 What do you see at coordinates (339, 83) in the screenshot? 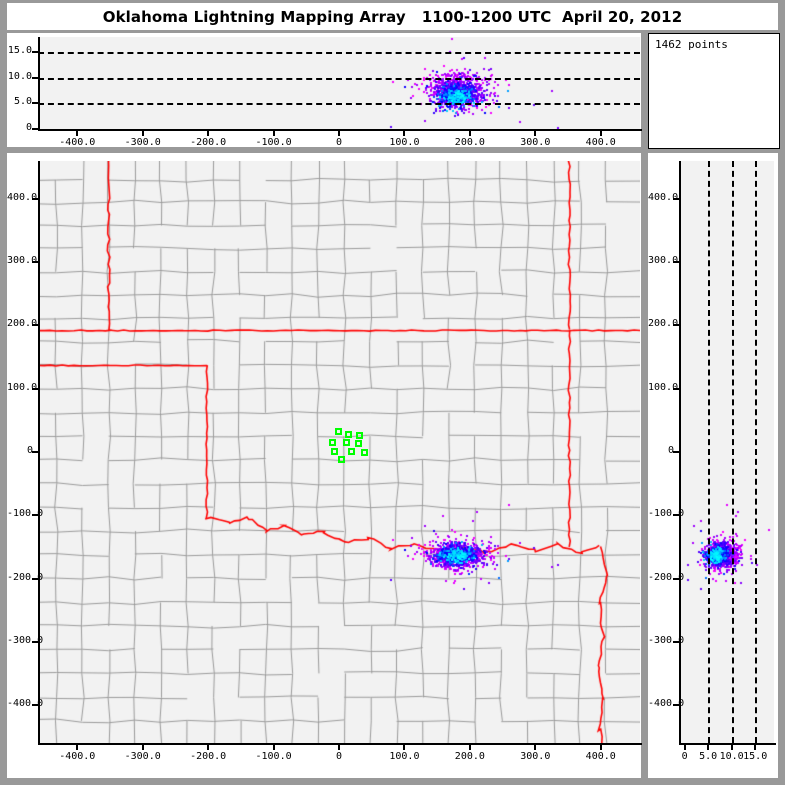
I see `altitude-vs-east-points` at bounding box center [339, 83].